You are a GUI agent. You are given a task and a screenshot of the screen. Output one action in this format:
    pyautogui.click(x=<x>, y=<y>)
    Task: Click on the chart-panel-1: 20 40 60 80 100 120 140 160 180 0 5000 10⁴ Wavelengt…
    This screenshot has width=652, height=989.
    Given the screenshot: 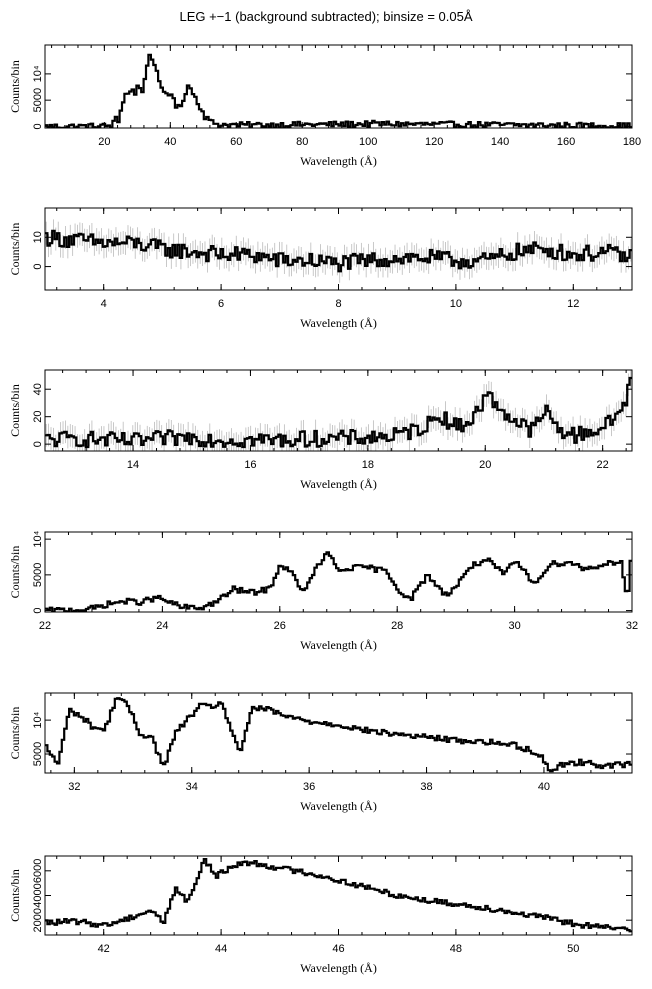 What is the action you would take?
    pyautogui.click(x=324, y=106)
    